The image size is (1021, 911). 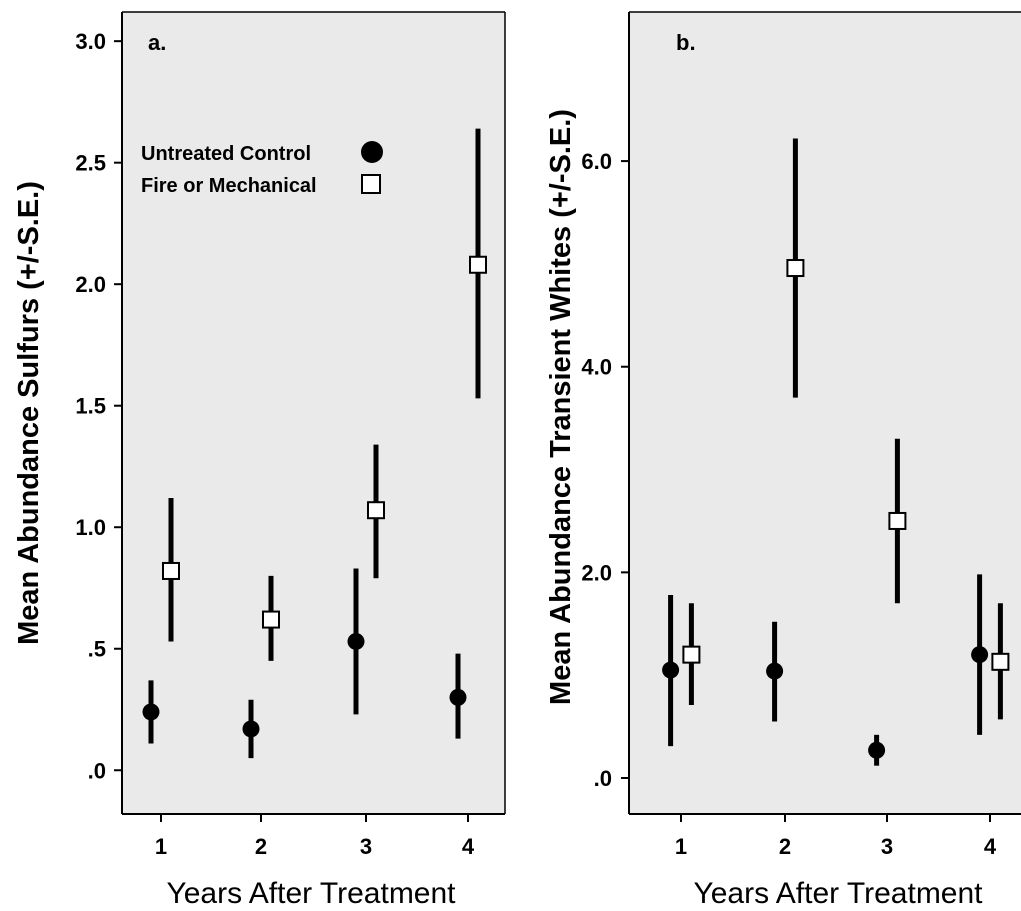 I want to click on y-axis-title: Mean Abundance Sulfurs (+/-S.E.), so click(x=29, y=413).